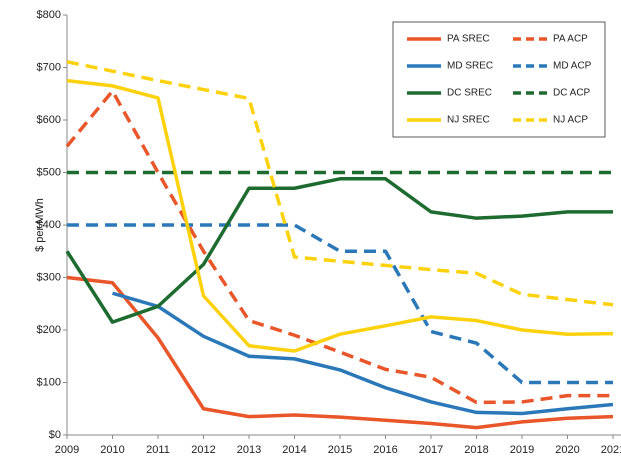 The image size is (621, 460). Describe the element at coordinates (49, 277) in the screenshot. I see `y-tick-label: $300` at that location.